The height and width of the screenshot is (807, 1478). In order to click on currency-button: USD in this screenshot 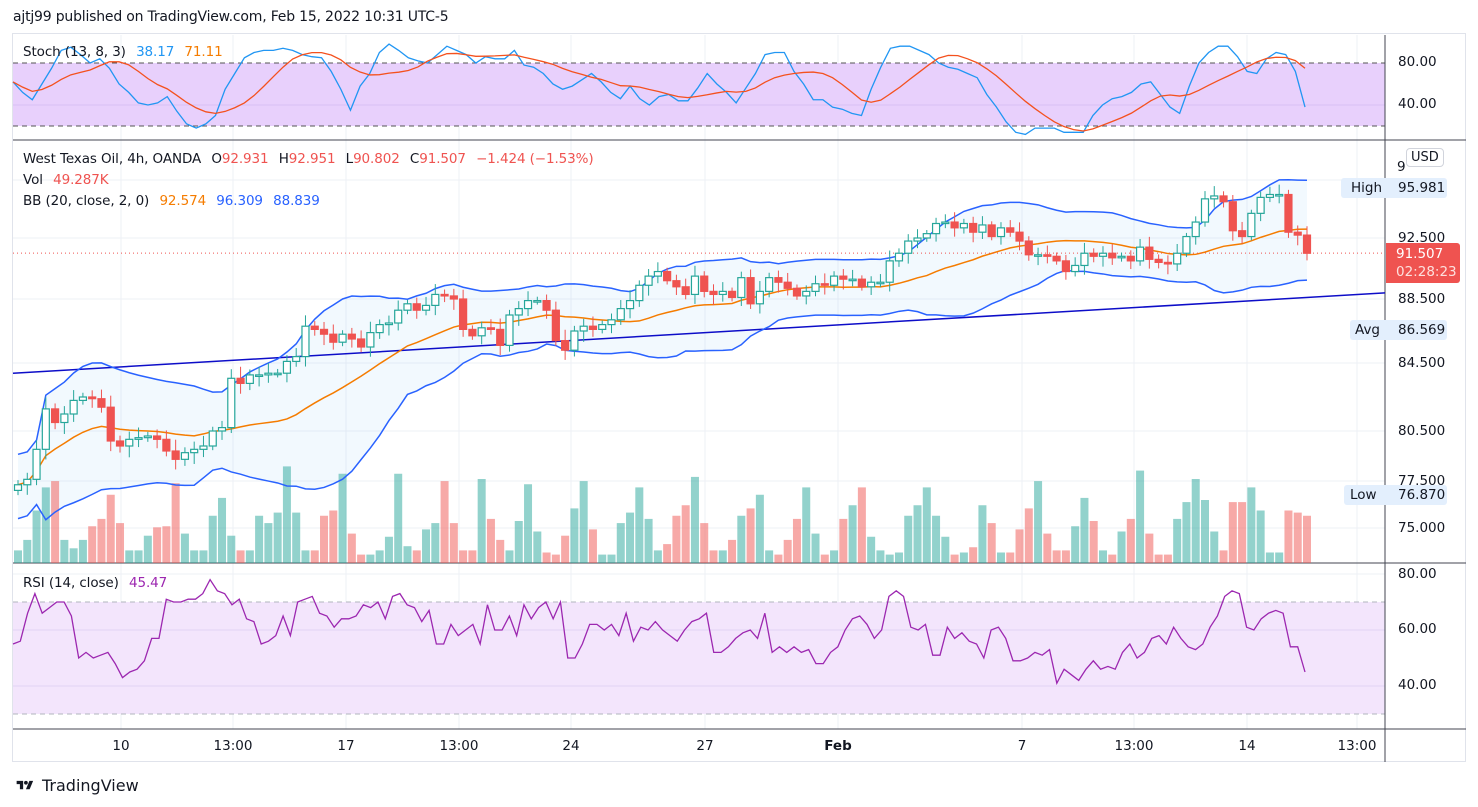, I will do `click(1425, 157)`.